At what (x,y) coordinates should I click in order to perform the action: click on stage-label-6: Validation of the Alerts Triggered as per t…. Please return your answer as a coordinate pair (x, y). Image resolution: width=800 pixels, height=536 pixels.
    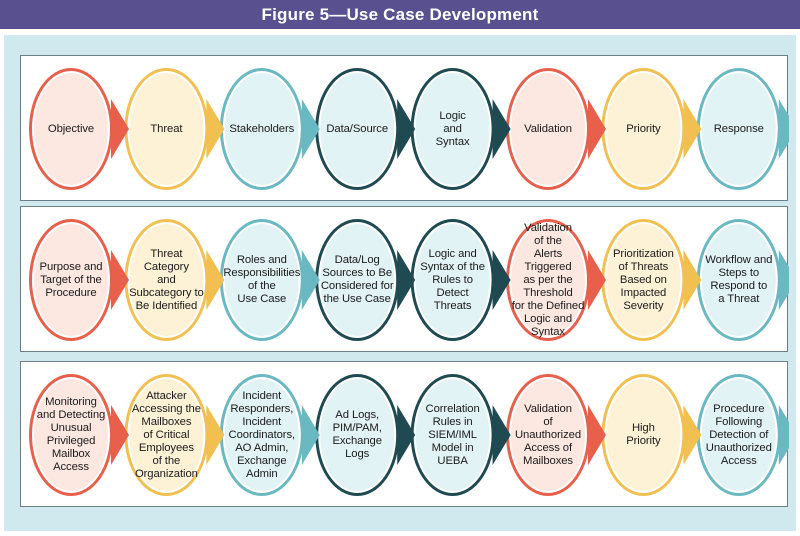
    Looking at the image, I should click on (548, 279).